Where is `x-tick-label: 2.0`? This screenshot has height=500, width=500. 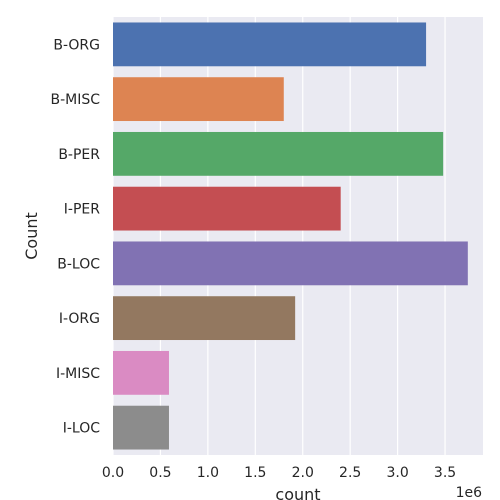
x-tick-label: 2.0 is located at coordinates (303, 473).